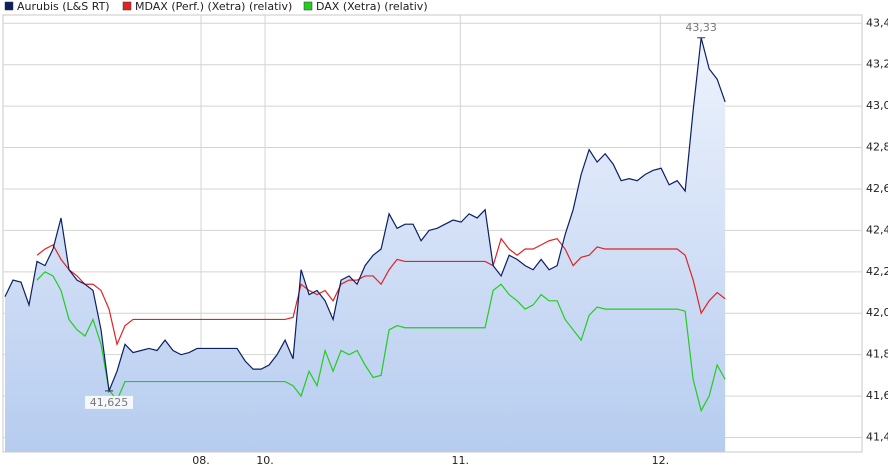 The height and width of the screenshot is (468, 888). I want to click on legend-label: Aurubis (L&S RT), so click(63, 6).